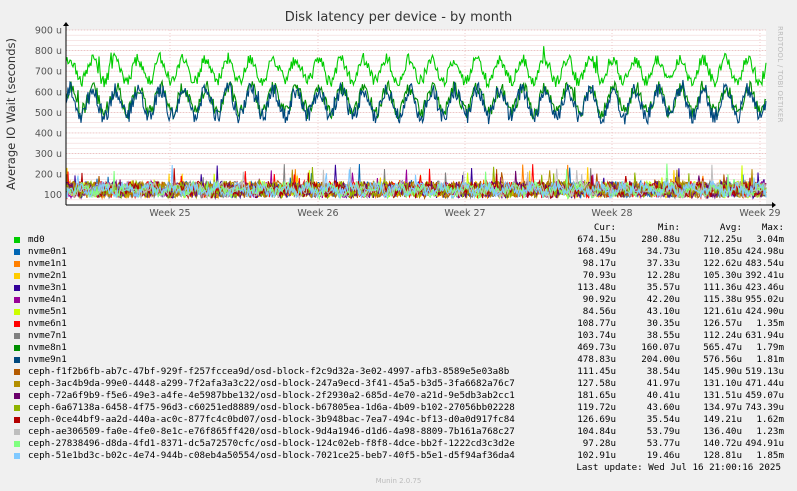 The width and height of the screenshot is (797, 491). What do you see at coordinates (764, 299) in the screenshot?
I see `legend-max: 955.02u` at bounding box center [764, 299].